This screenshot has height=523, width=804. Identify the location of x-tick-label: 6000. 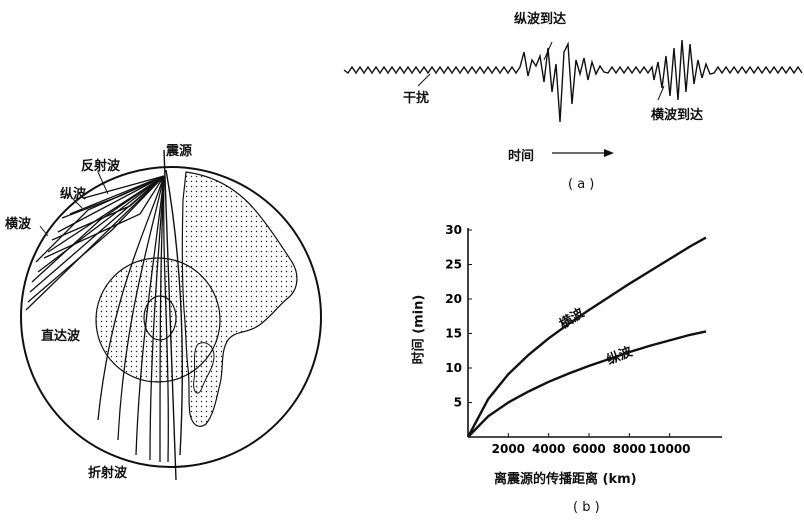
(588, 449).